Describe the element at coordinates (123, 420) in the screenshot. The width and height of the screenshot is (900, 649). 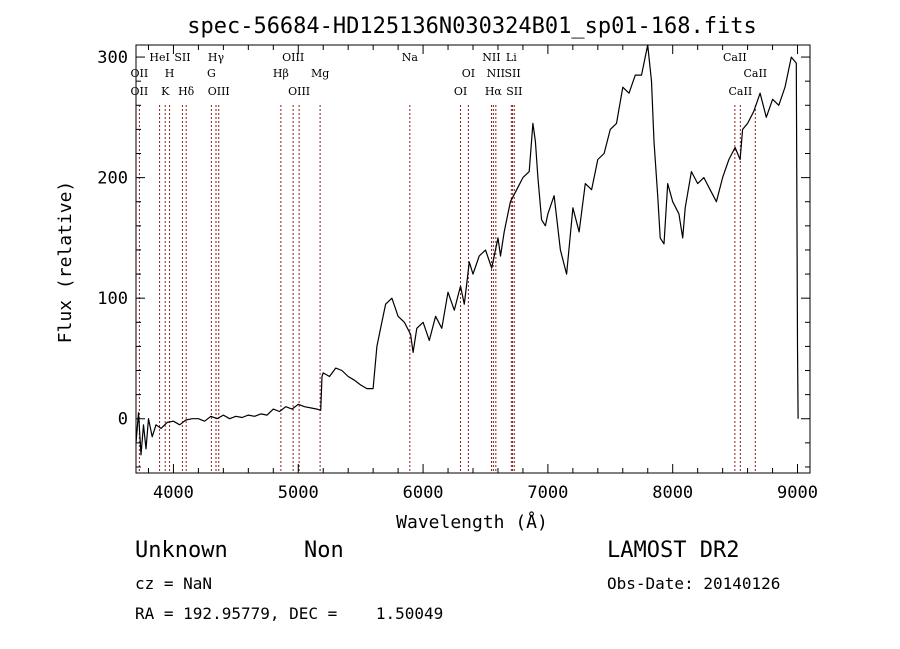
I see `y-tick-label: 0` at that location.